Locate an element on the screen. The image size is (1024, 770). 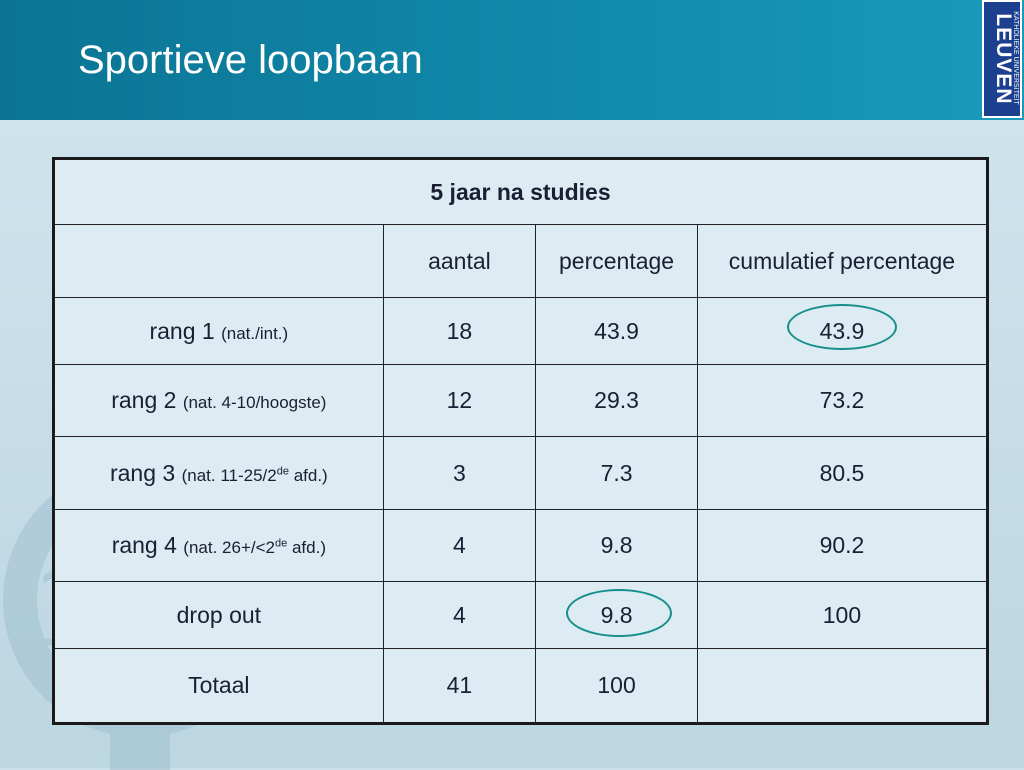
column-header-row: aantal percentage cumulatief percentage is located at coordinates (521, 261).